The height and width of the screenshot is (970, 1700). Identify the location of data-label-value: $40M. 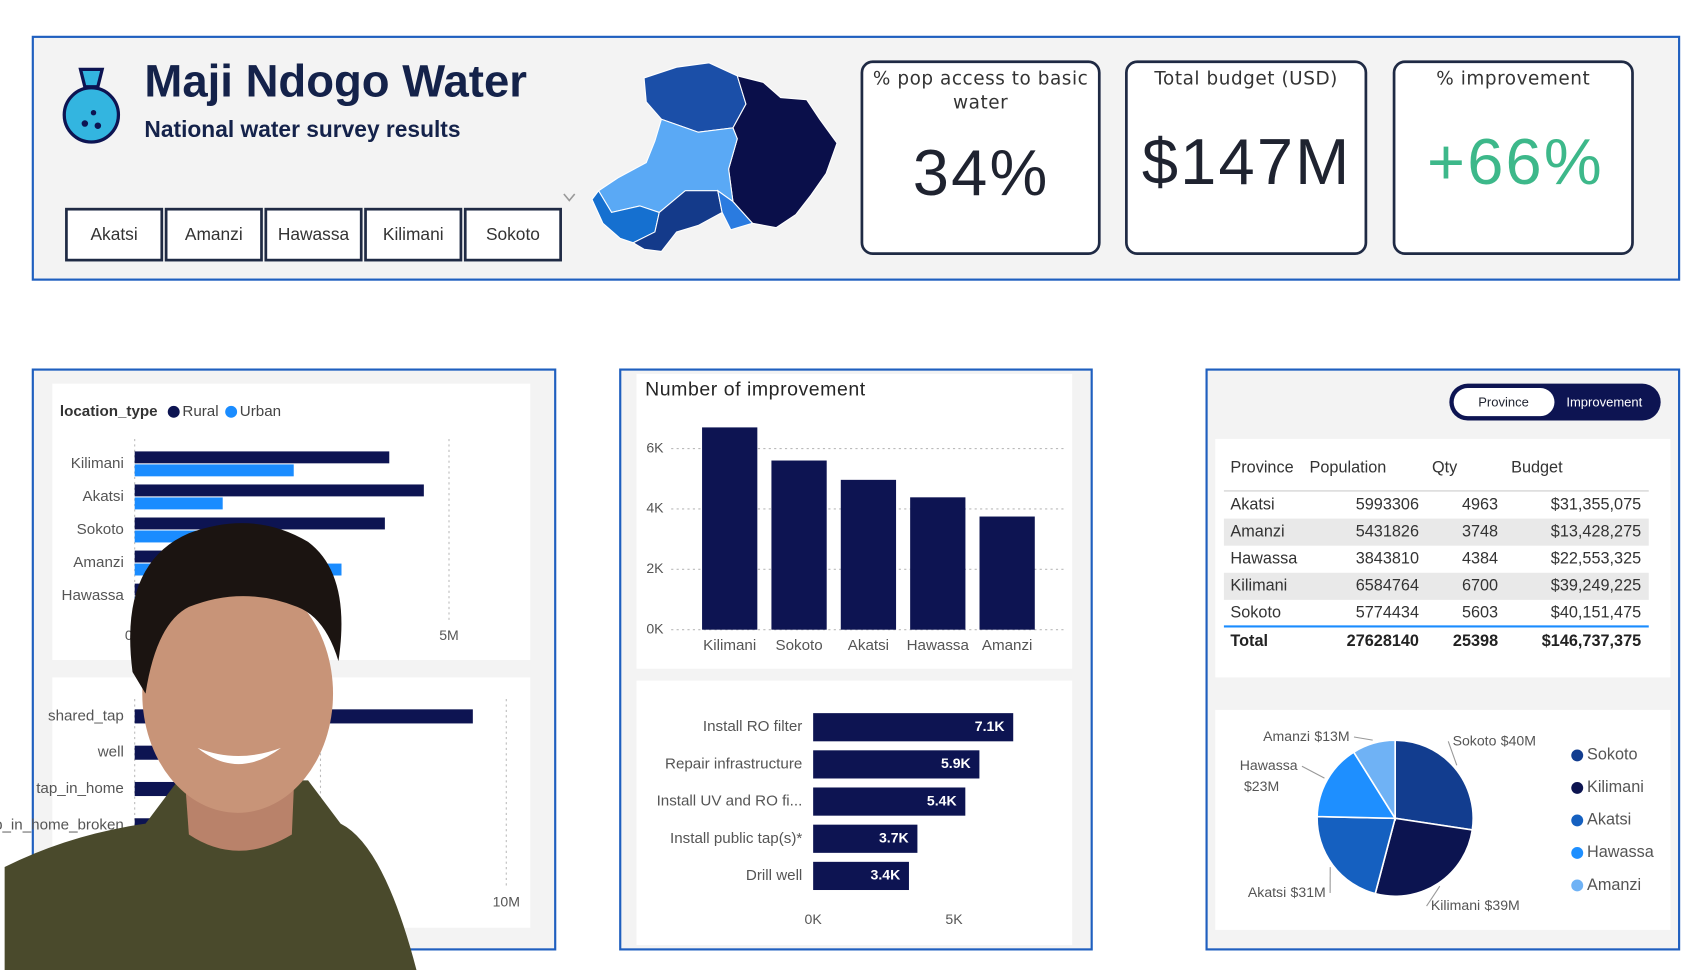
(1518, 740).